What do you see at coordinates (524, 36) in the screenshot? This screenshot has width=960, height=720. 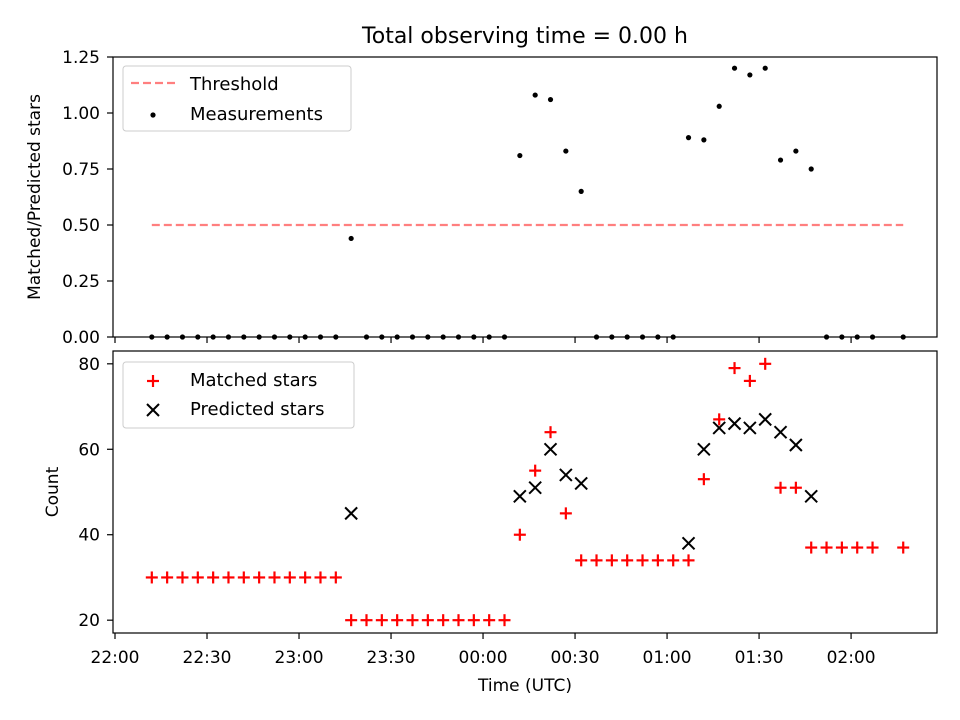 I see `chart-title: Total observing time = 0.00 h` at bounding box center [524, 36].